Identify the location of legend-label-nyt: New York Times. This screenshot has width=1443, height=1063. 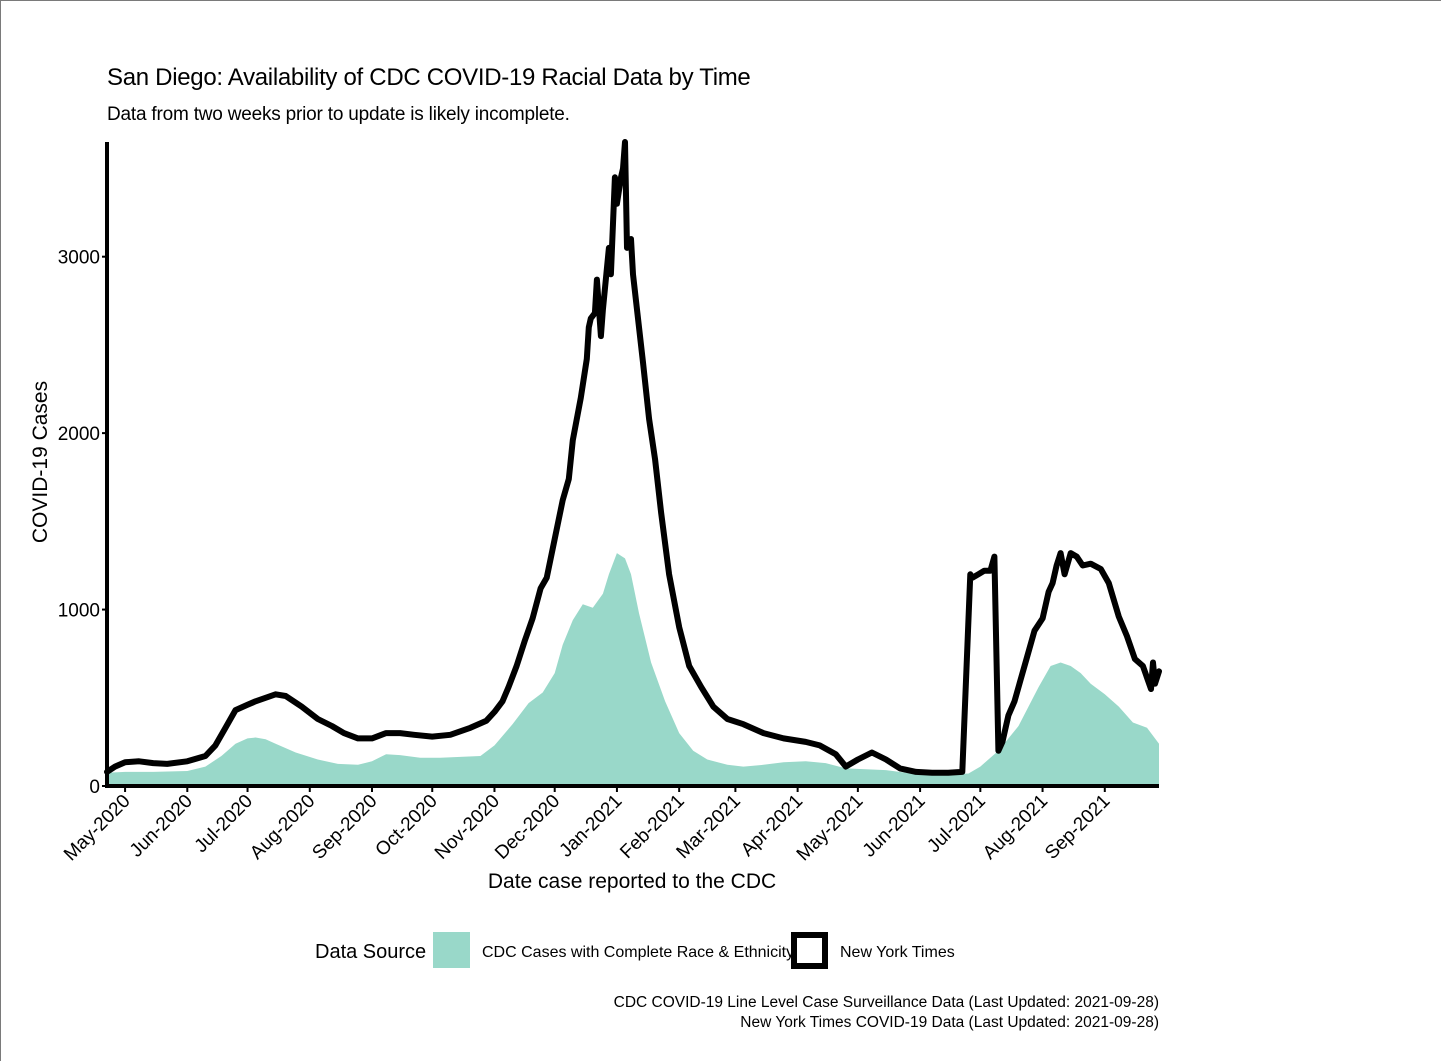
(897, 952).